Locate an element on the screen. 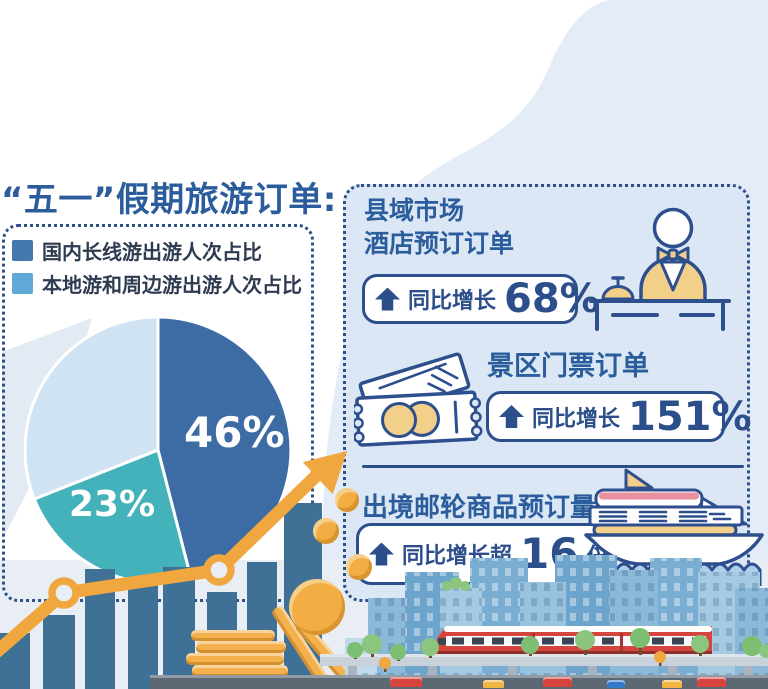 The height and width of the screenshot is (689, 768). cruise-ship-icon is located at coordinates (673, 527).